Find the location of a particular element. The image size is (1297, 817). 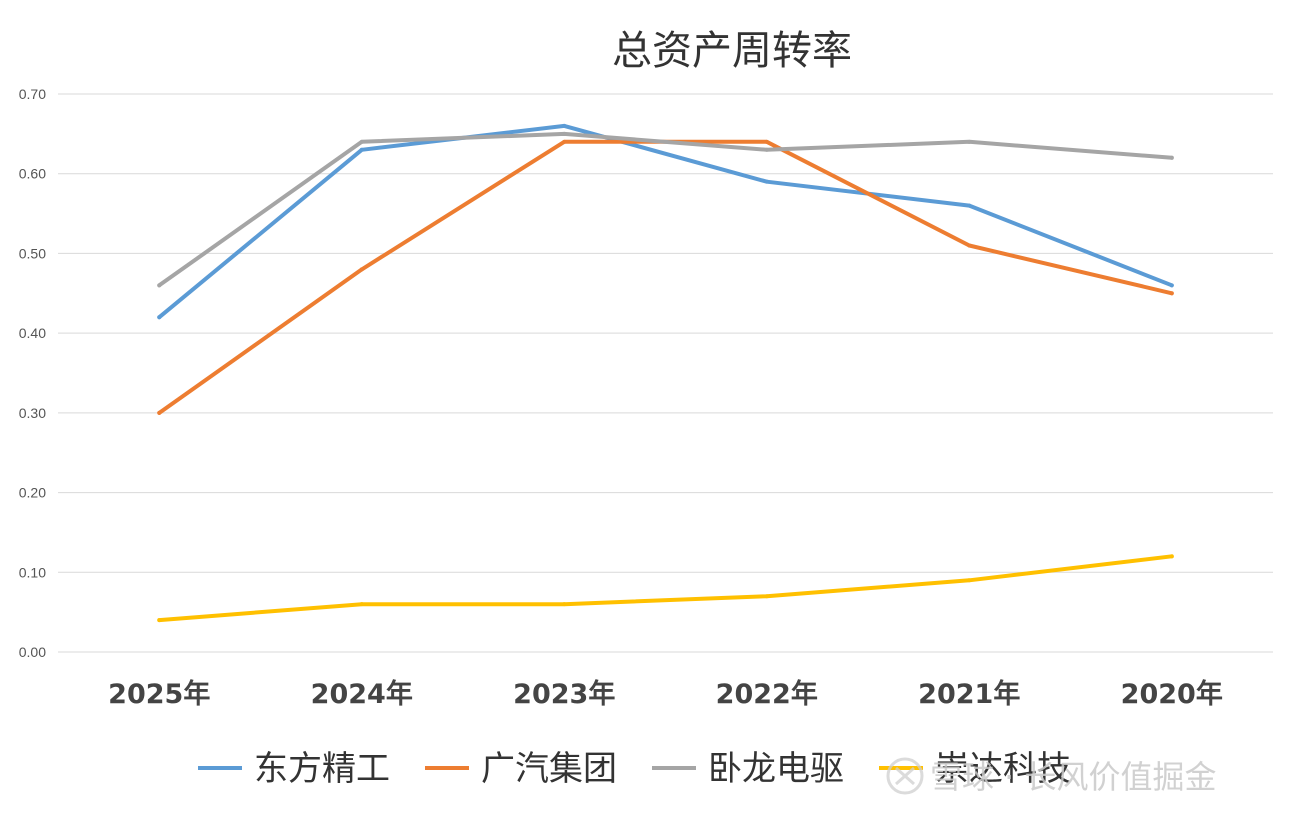

legend-label: 东方精工 is located at coordinates (322, 769).